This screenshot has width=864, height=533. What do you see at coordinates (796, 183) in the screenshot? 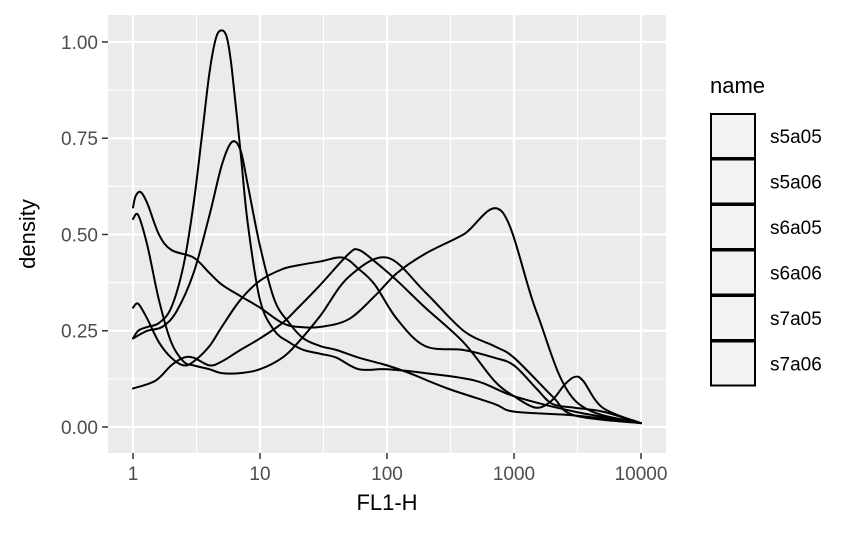
I see `legend-label: s5a06` at bounding box center [796, 183].